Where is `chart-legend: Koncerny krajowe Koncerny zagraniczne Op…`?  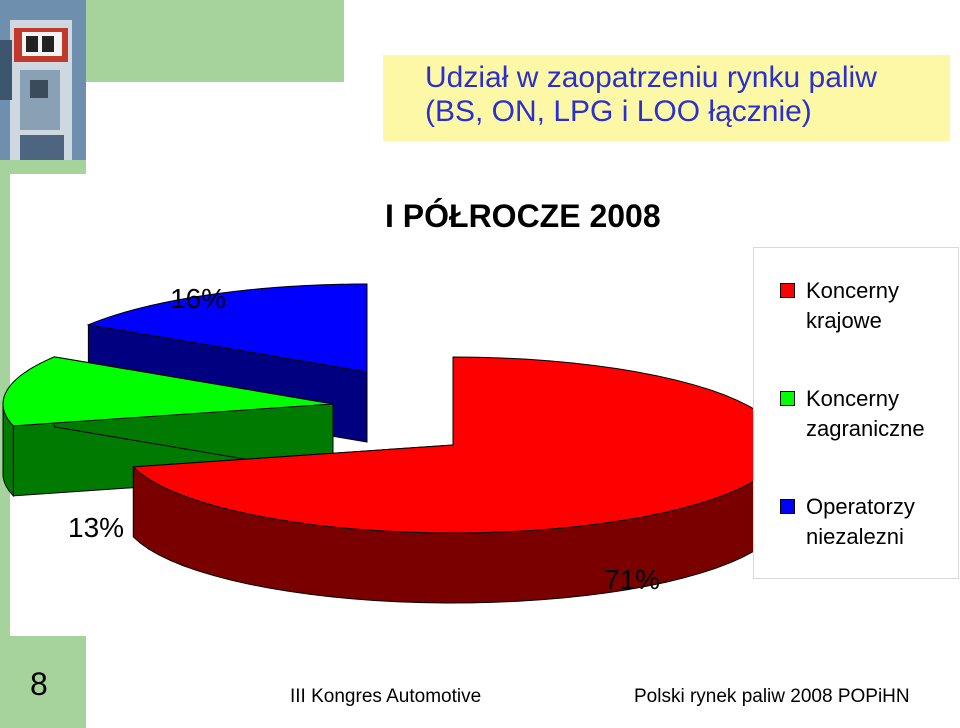 chart-legend: Koncerny krajowe Koncerny zagraniczne Op… is located at coordinates (856, 413).